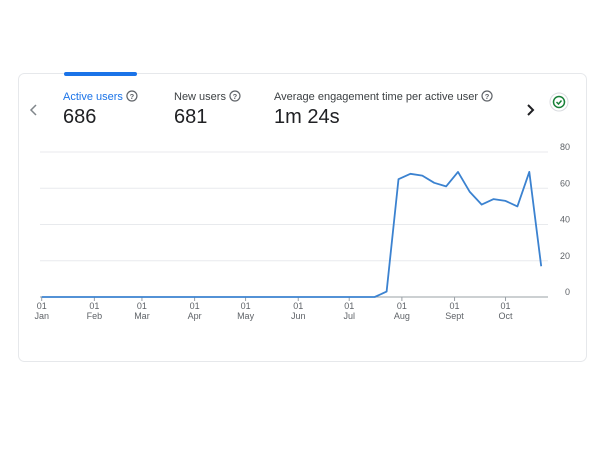 The image size is (600, 455). What do you see at coordinates (565, 220) in the screenshot?
I see `y-tick-label: 40` at bounding box center [565, 220].